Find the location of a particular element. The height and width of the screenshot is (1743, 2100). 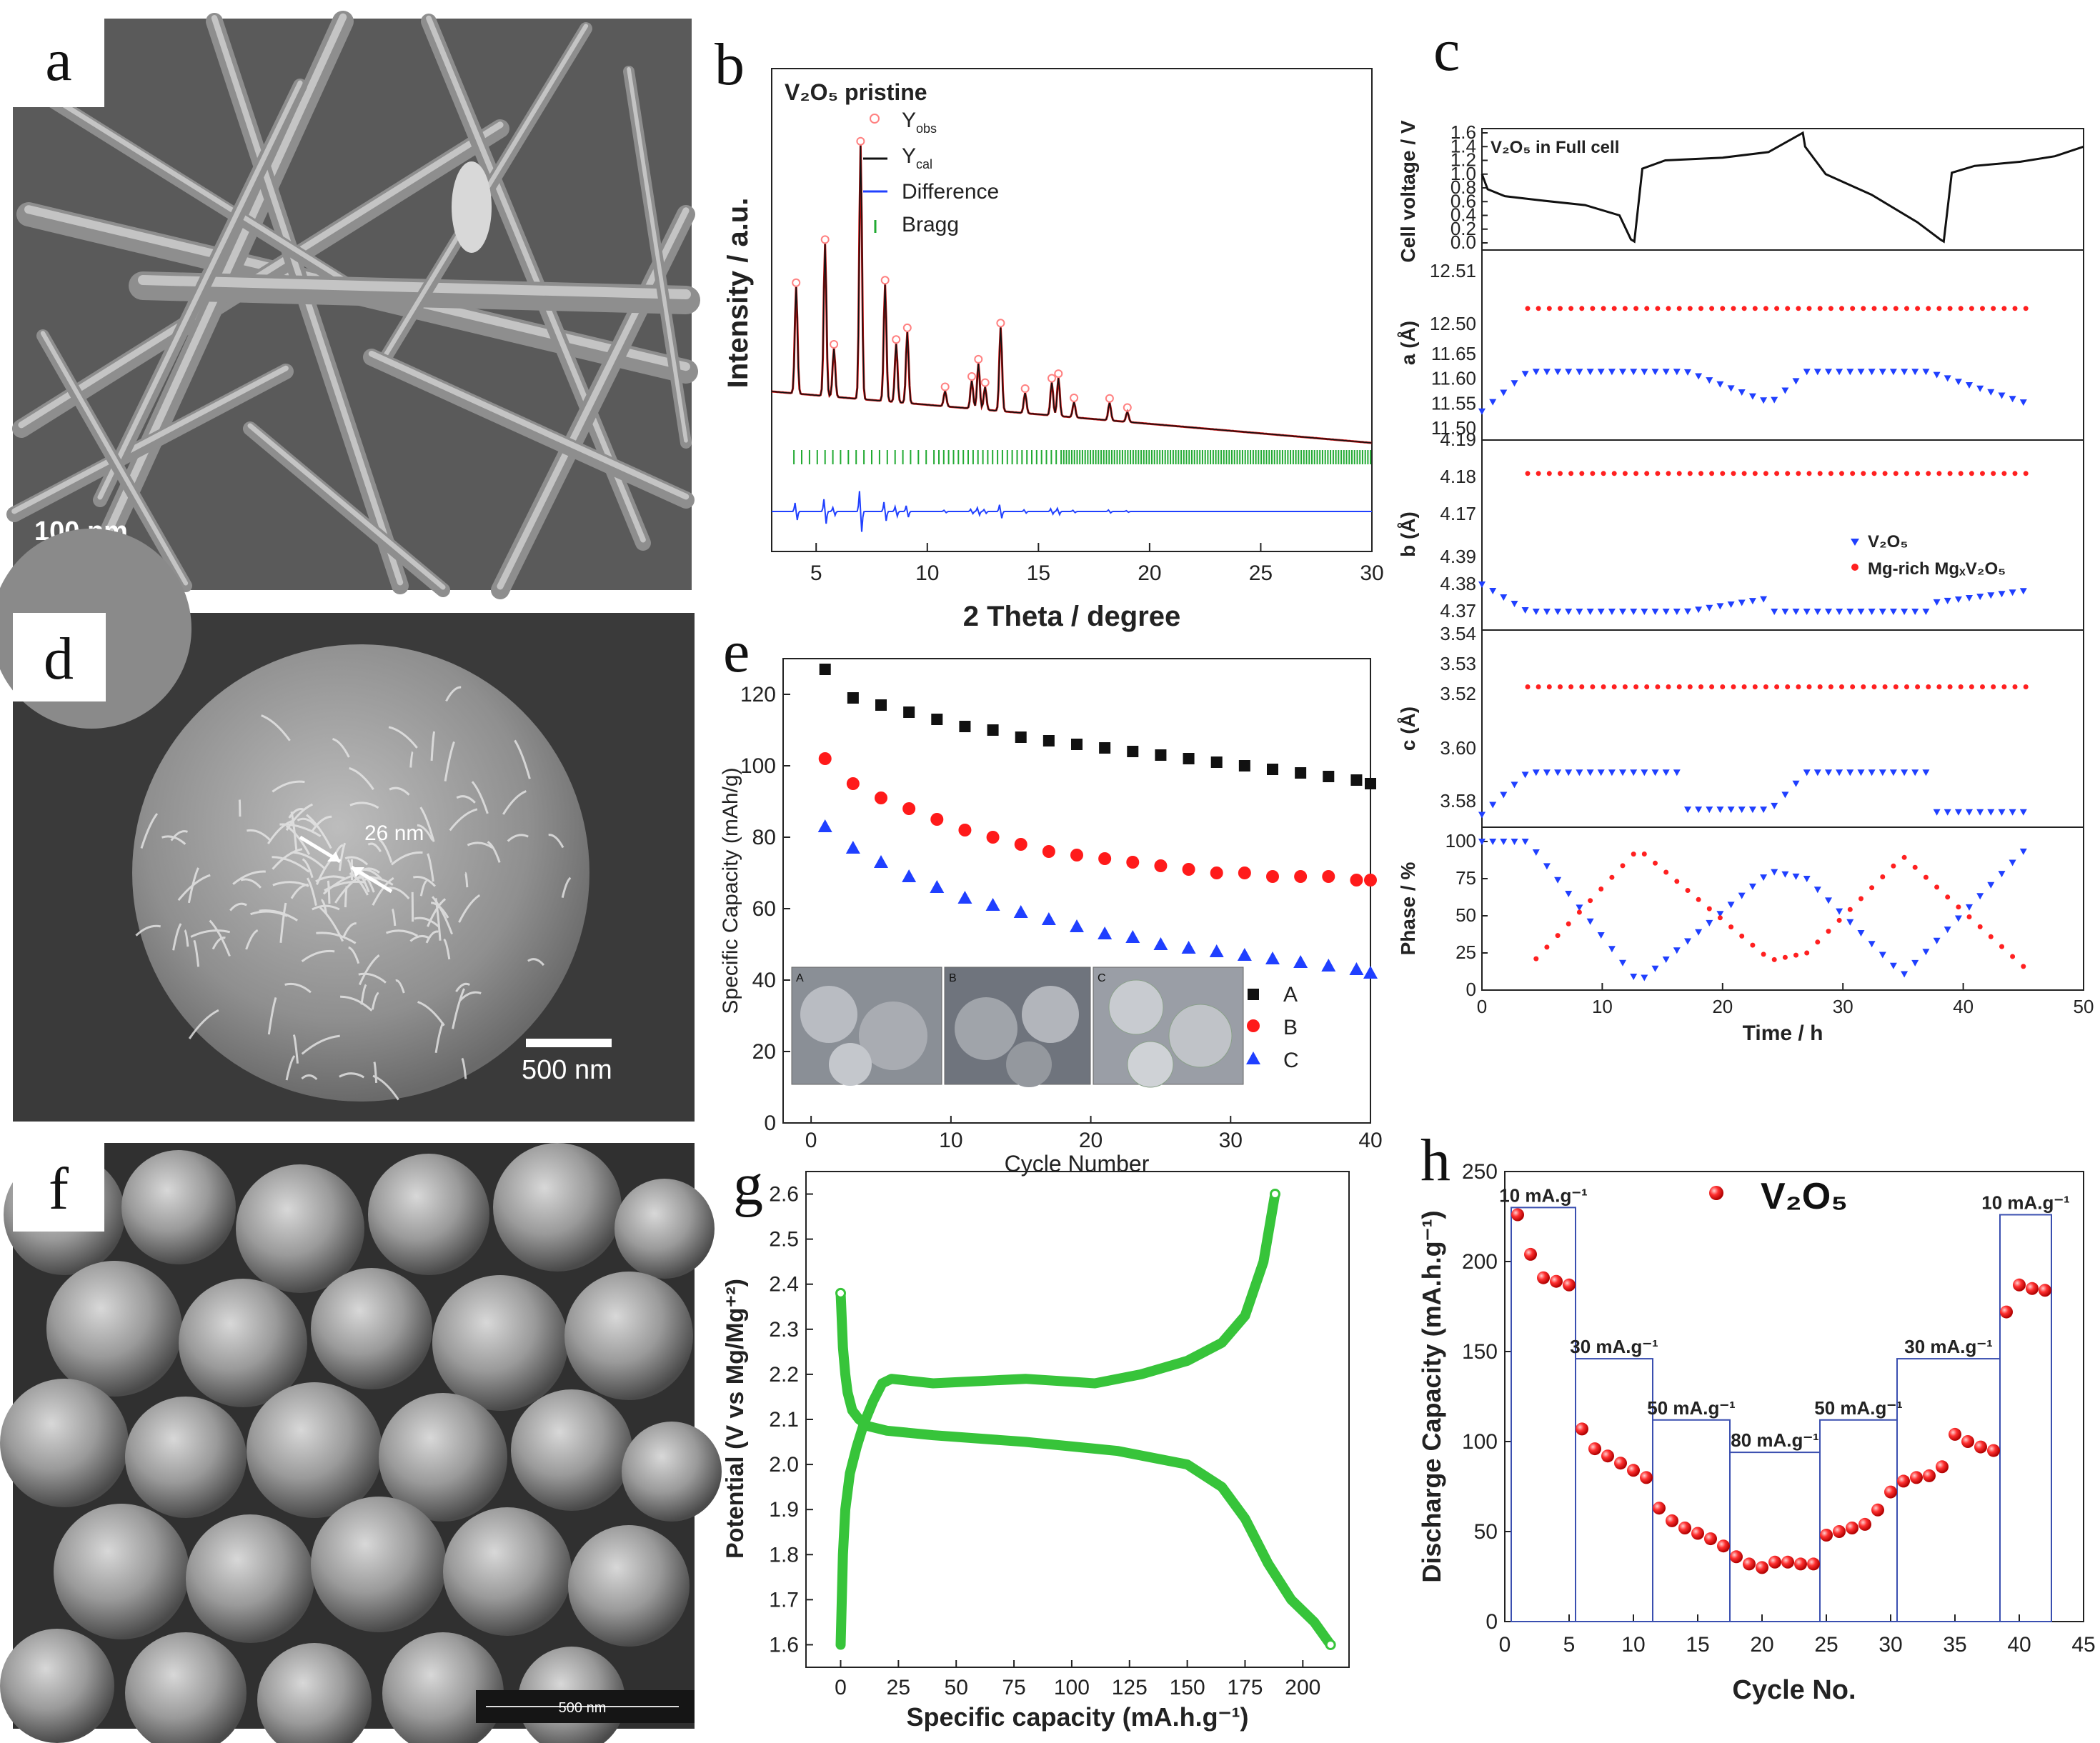

panel-e-inset-b-label: B is located at coordinates (953, 978).